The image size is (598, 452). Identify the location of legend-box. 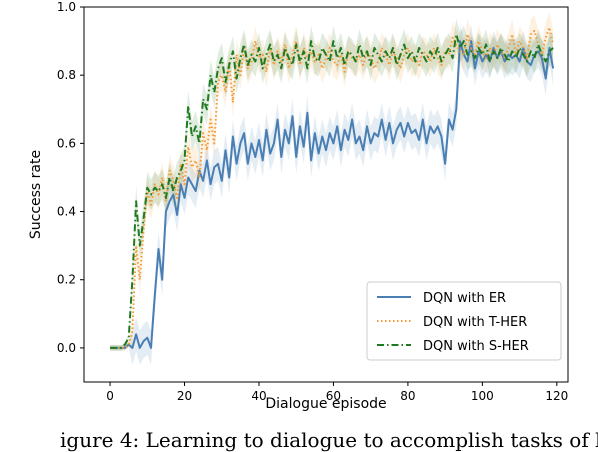
(464, 321).